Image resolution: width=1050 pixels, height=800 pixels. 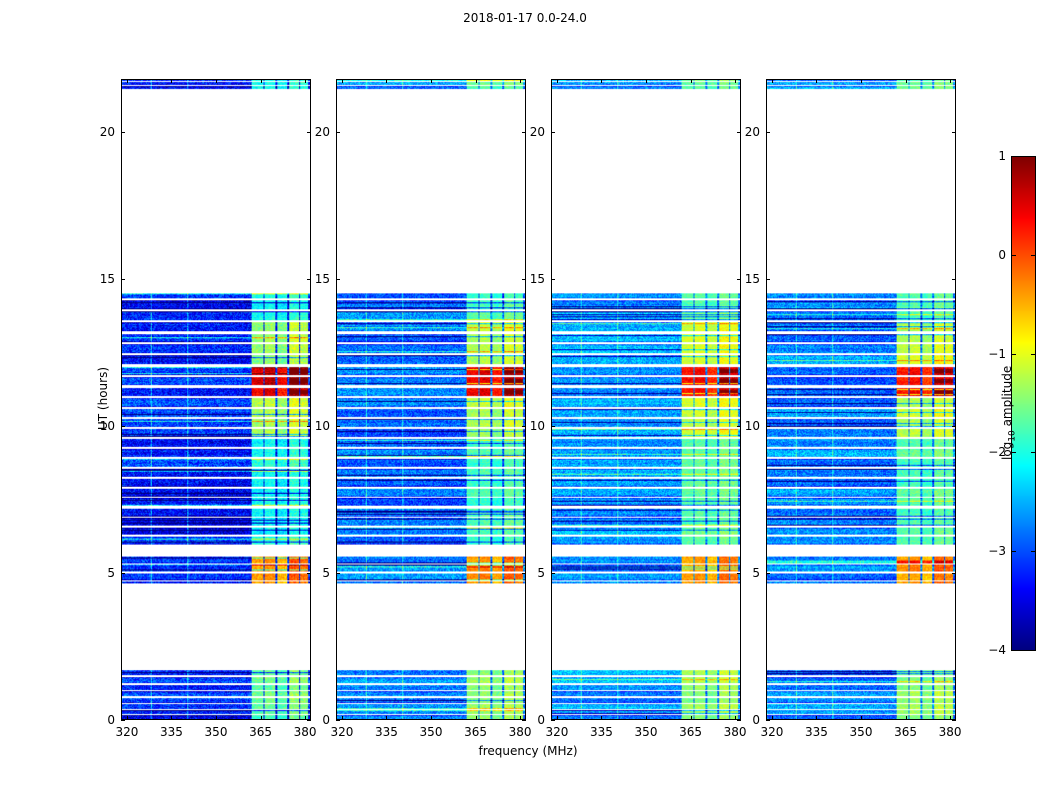 What do you see at coordinates (997, 650) in the screenshot?
I see `colorbar-tick-label: −4` at bounding box center [997, 650].